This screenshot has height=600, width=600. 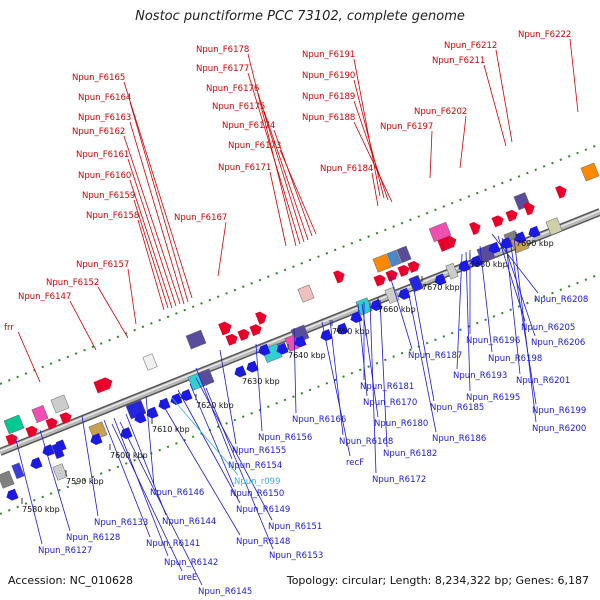 What do you see at coordinates (261, 381) in the screenshot?
I see `kbp-tick-label: 7630 kbp` at bounding box center [261, 381].